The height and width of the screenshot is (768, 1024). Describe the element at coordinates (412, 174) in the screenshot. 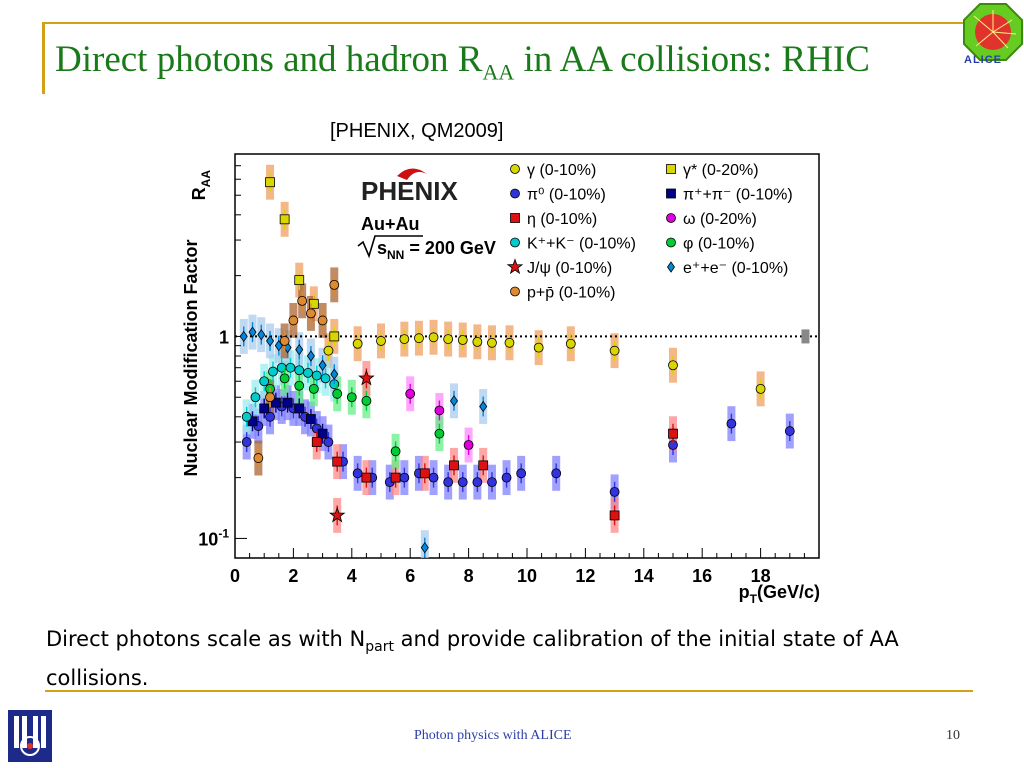

I see `phenix-flame-icon` at that location.